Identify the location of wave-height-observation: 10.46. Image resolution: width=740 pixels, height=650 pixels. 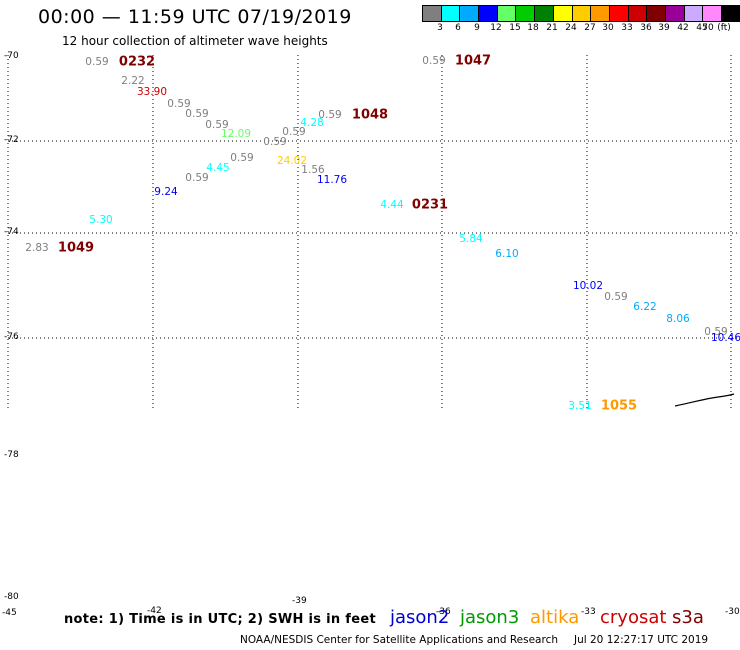
(725, 338).